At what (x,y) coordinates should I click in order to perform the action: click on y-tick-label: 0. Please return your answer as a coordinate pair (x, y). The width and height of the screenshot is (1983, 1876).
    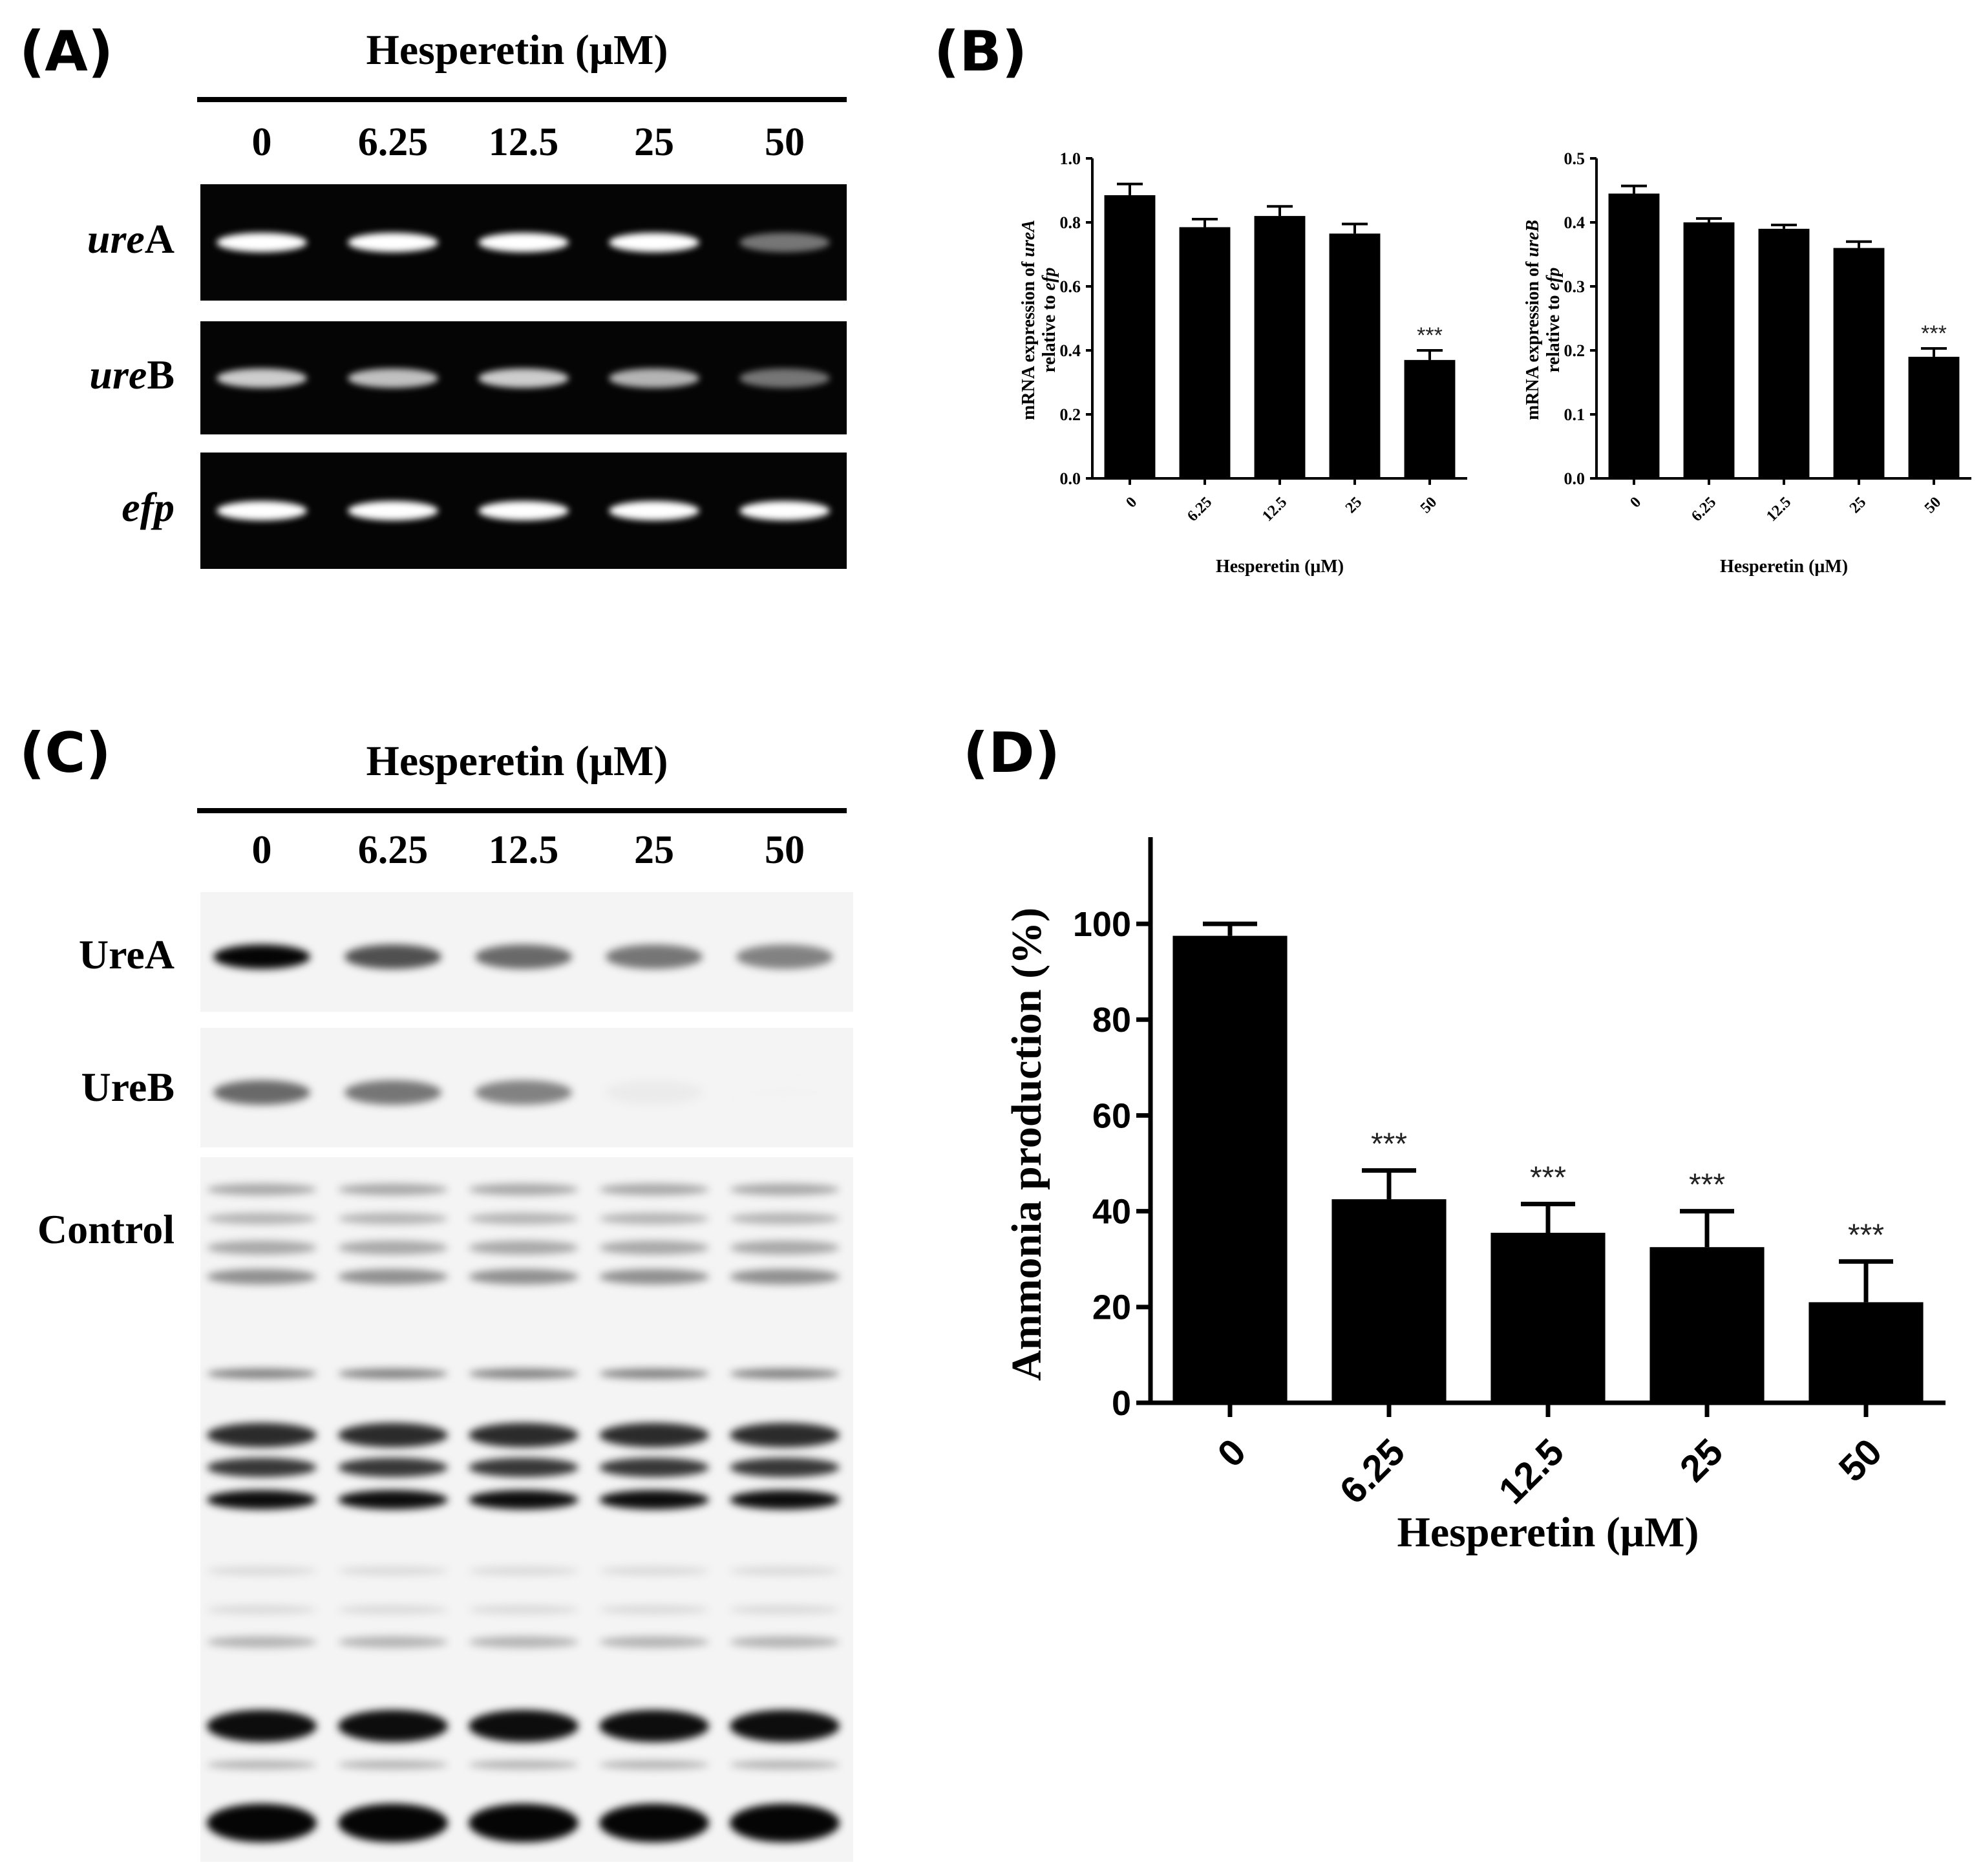
    Looking at the image, I should click on (1121, 1403).